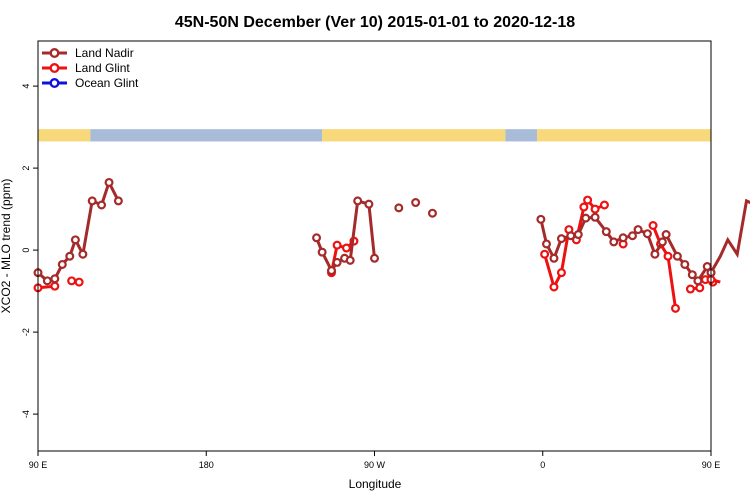 This screenshot has width=750, height=500. I want to click on y-tick-label: 4, so click(26, 86).